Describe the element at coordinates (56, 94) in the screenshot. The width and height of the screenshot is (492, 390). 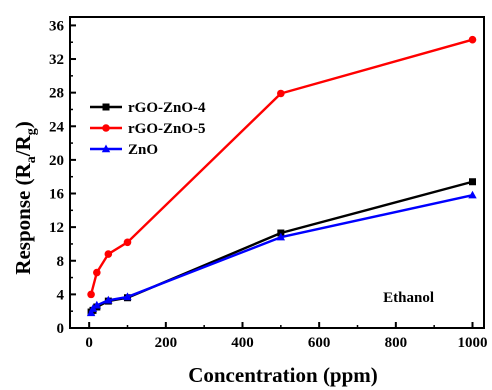
I see `y-tick-label: 28` at that location.